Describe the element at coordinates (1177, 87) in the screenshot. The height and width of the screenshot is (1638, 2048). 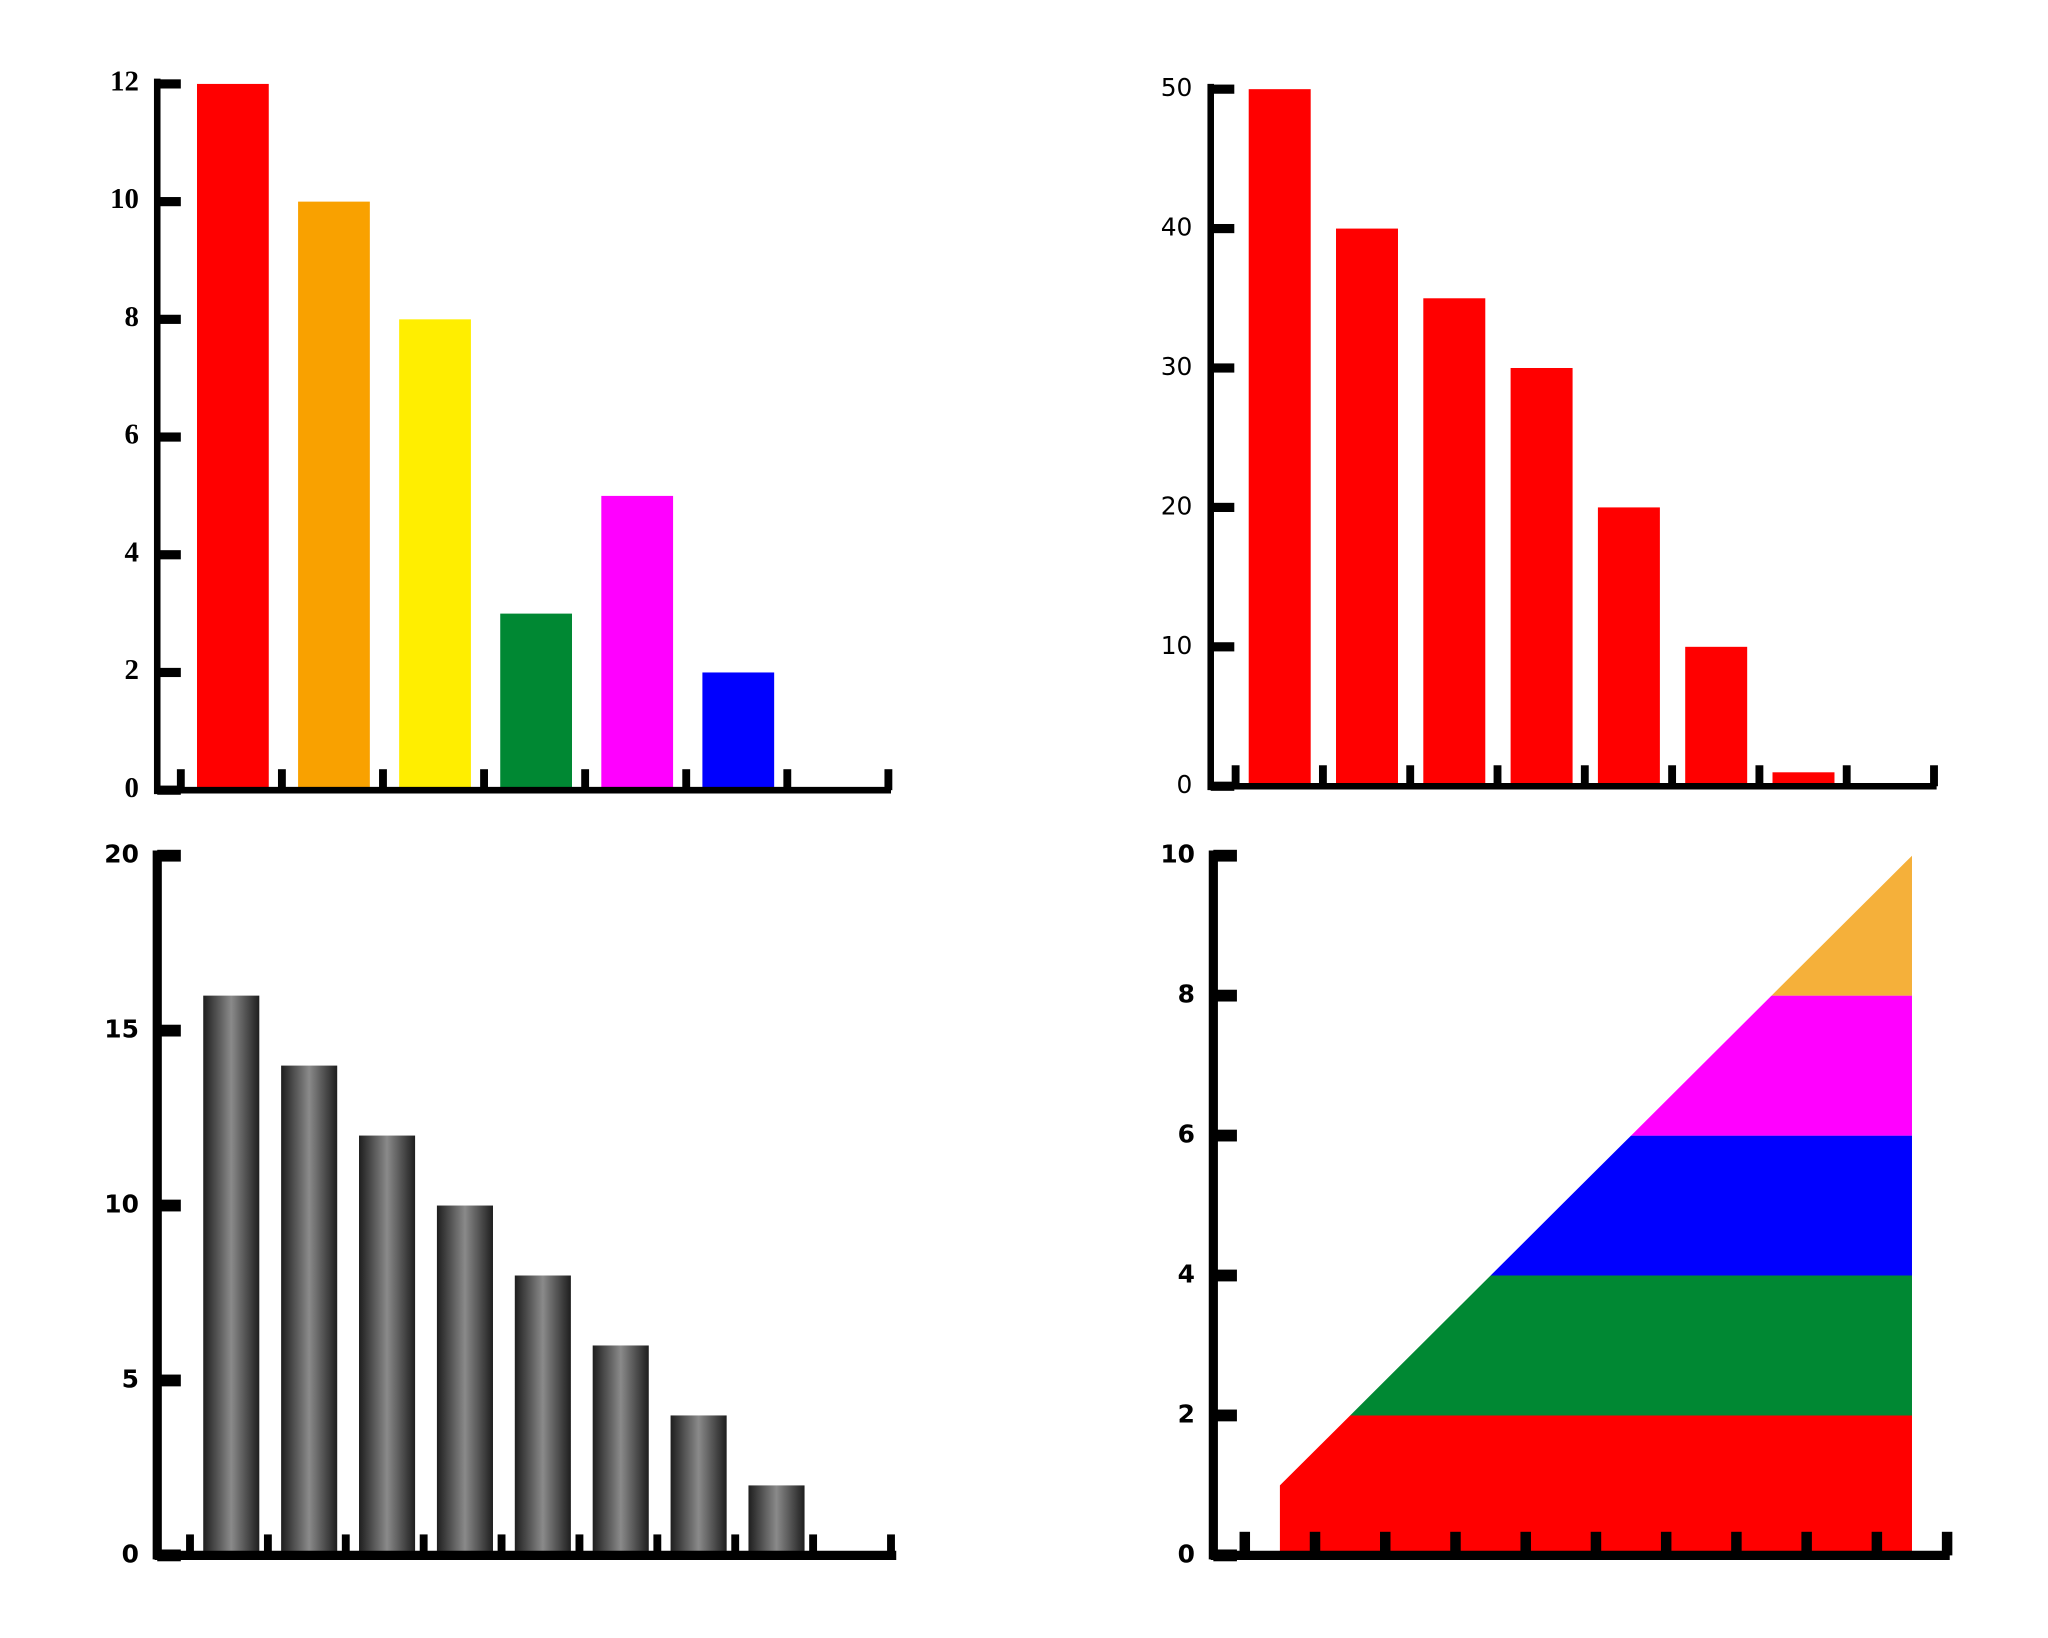
I see `y-tick-label: 50` at that location.